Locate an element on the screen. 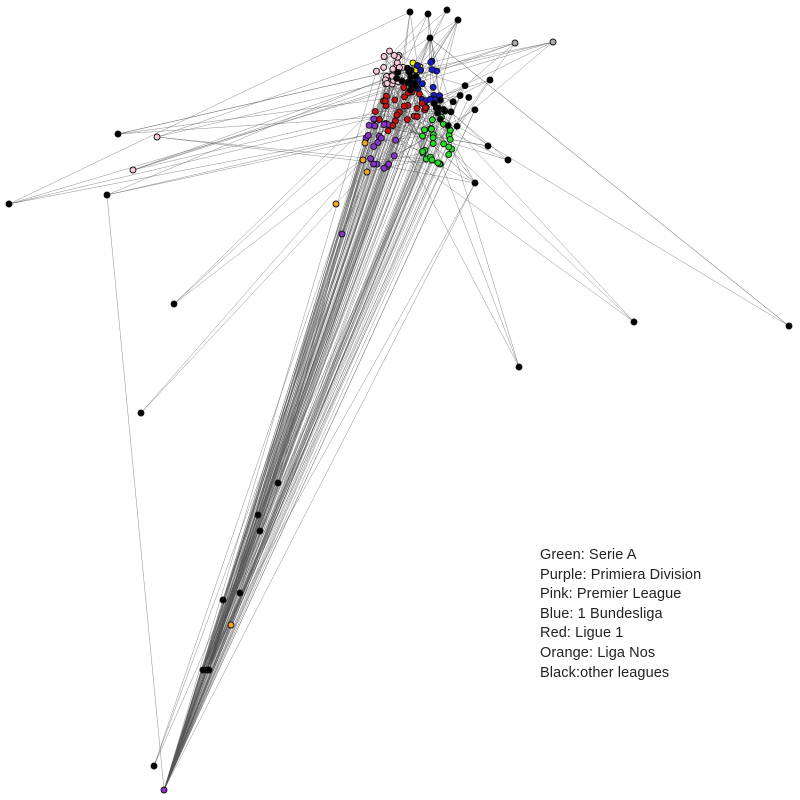 This screenshot has height=800, width=800. legend-entry-bundesliga: Blue: 1 Bundesliga is located at coordinates (601, 613).